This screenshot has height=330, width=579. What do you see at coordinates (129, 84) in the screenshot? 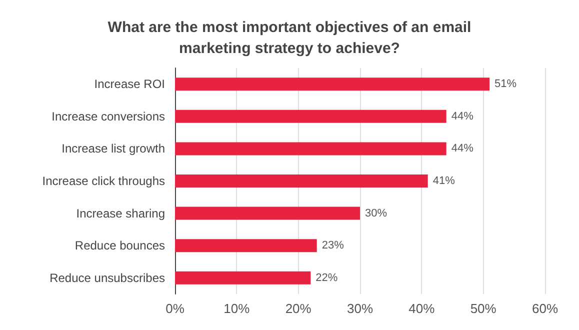
I see `y-tick-label: Increase ROI` at bounding box center [129, 84].